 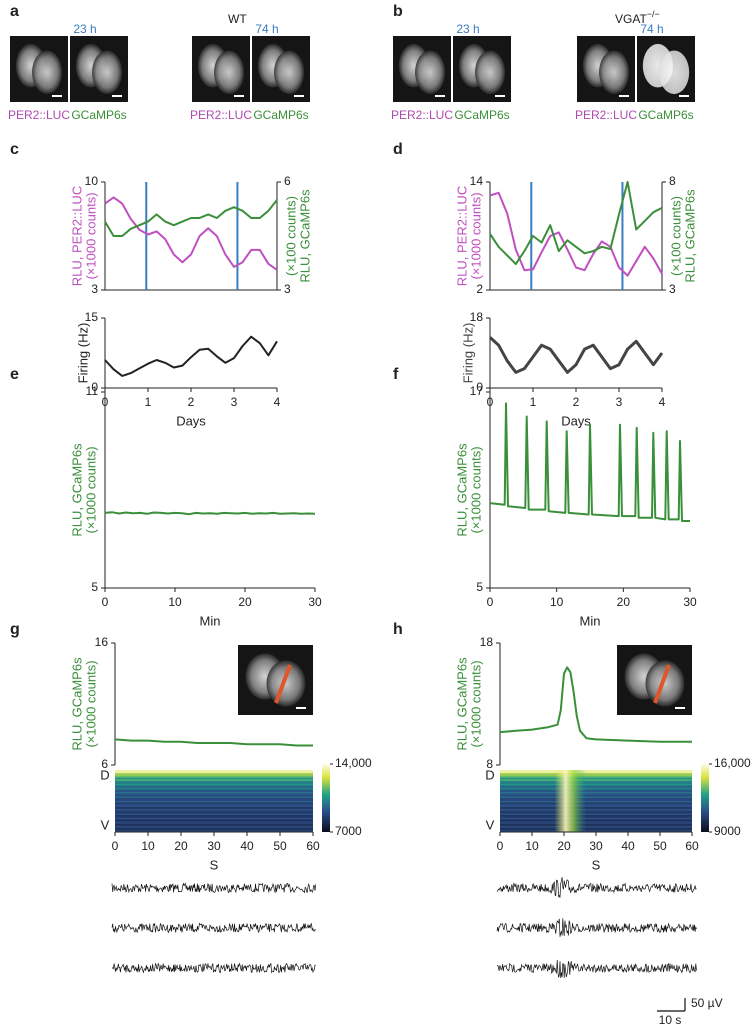 What do you see at coordinates (287, 181) in the screenshot?
I see `y2-tick-label: 6` at bounding box center [287, 181].